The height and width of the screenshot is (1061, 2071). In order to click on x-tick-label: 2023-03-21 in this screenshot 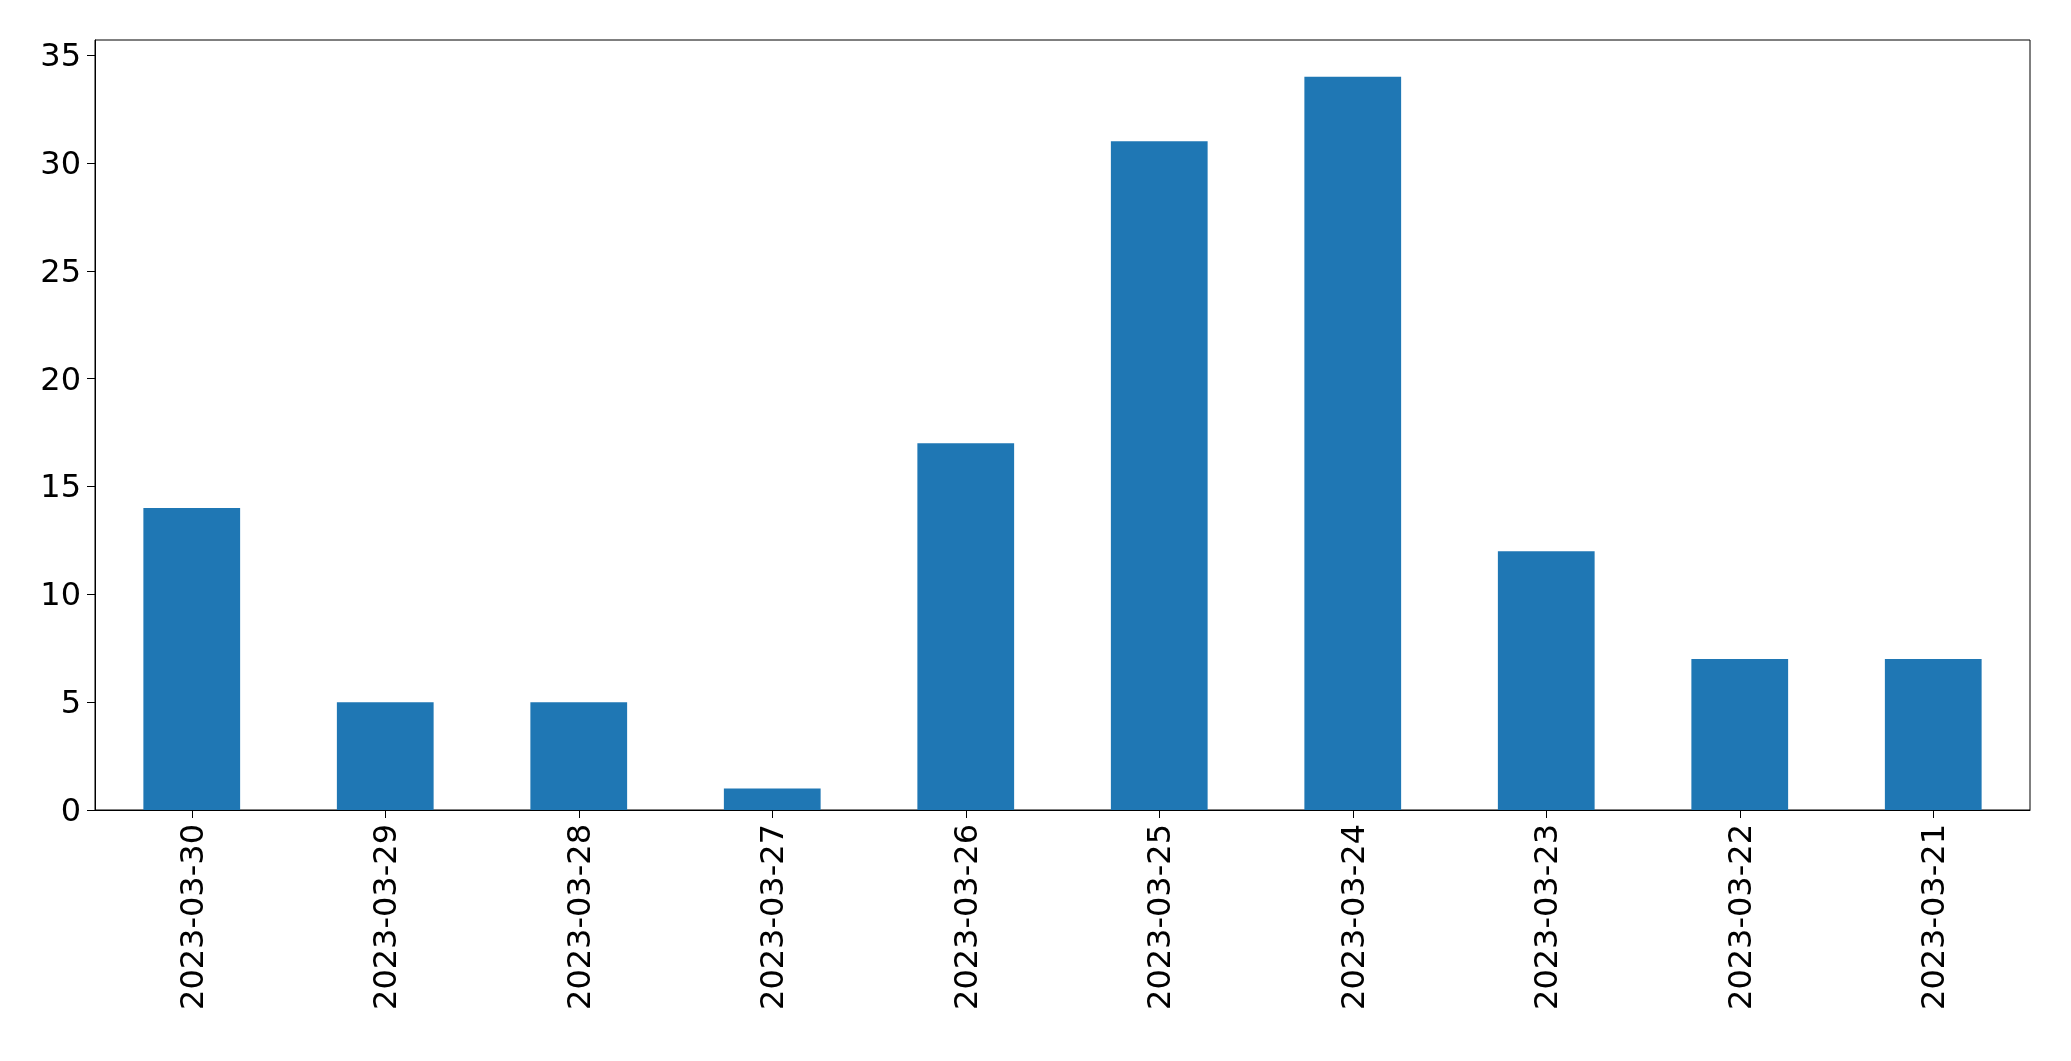, I will do `click(1933, 917)`.